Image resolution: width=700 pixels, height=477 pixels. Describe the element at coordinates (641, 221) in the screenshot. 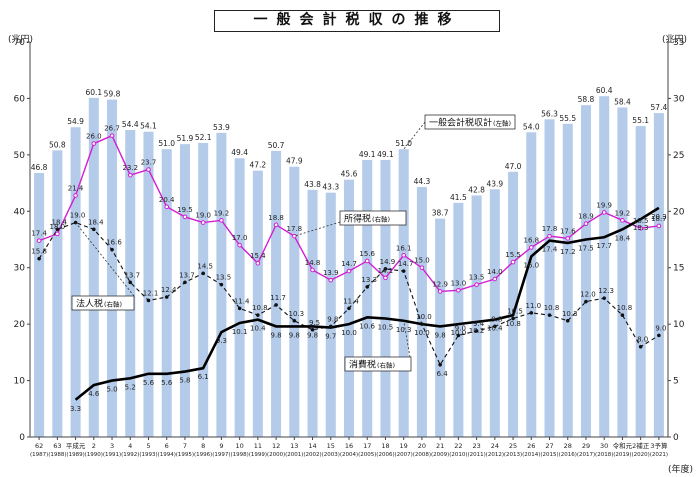

I see `data-label-income-tax: 18.5` at that location.